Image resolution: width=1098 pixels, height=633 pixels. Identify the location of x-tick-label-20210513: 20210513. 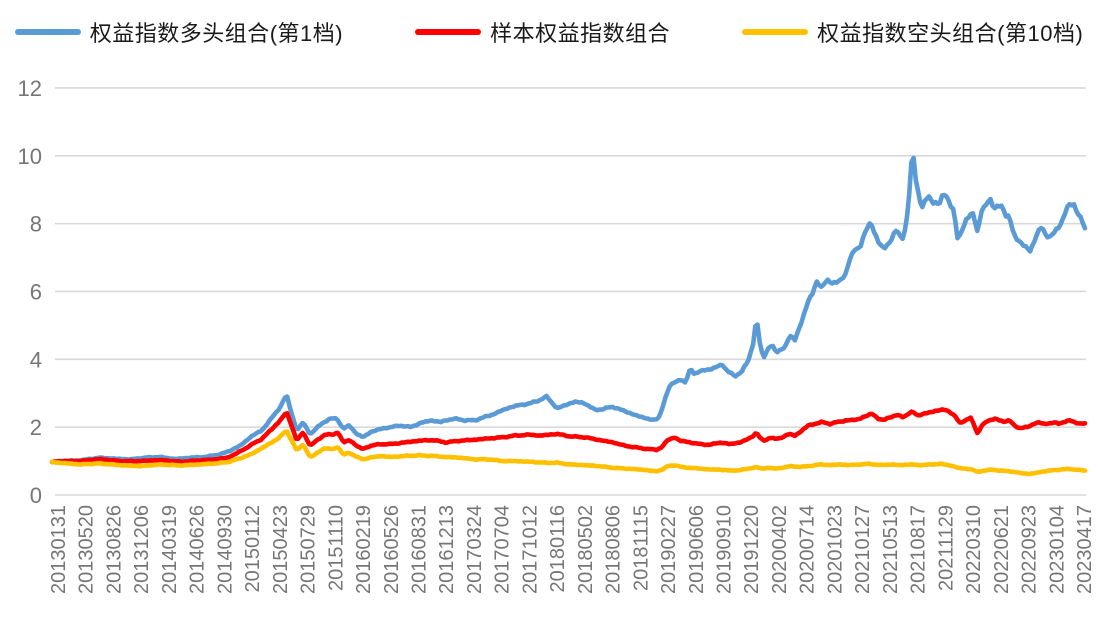
(891, 549).